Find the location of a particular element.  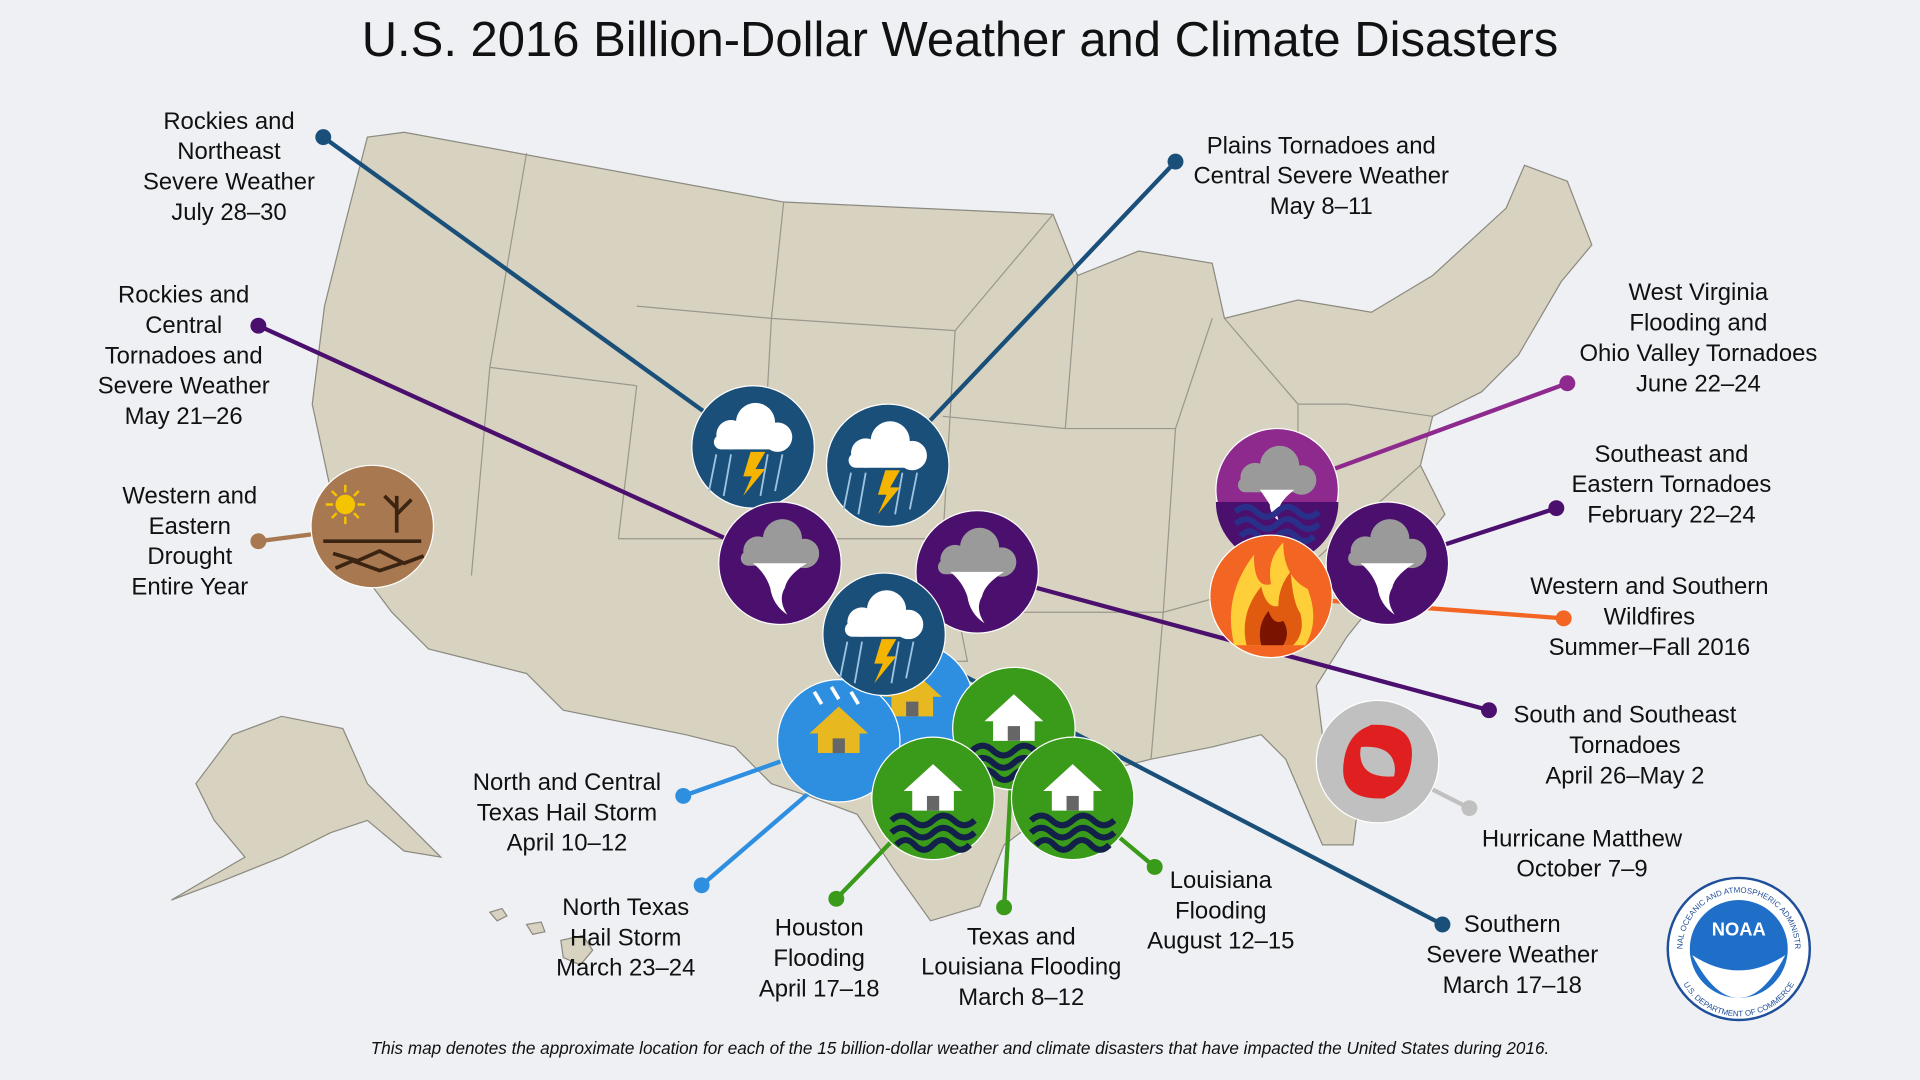

disaster-label: April 10–12 is located at coordinates (567, 843).